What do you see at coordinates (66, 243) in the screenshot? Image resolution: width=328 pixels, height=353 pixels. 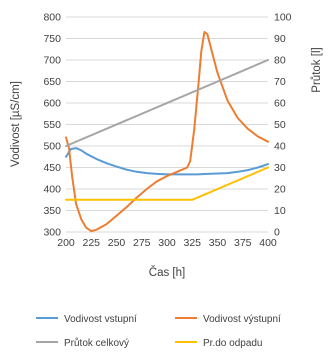 I see `x-tick-label: 200` at bounding box center [66, 243].